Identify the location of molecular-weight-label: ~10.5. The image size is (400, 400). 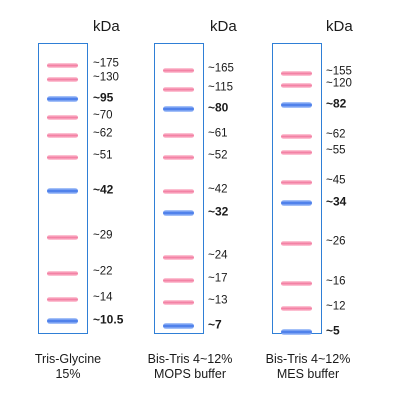
(108, 319).